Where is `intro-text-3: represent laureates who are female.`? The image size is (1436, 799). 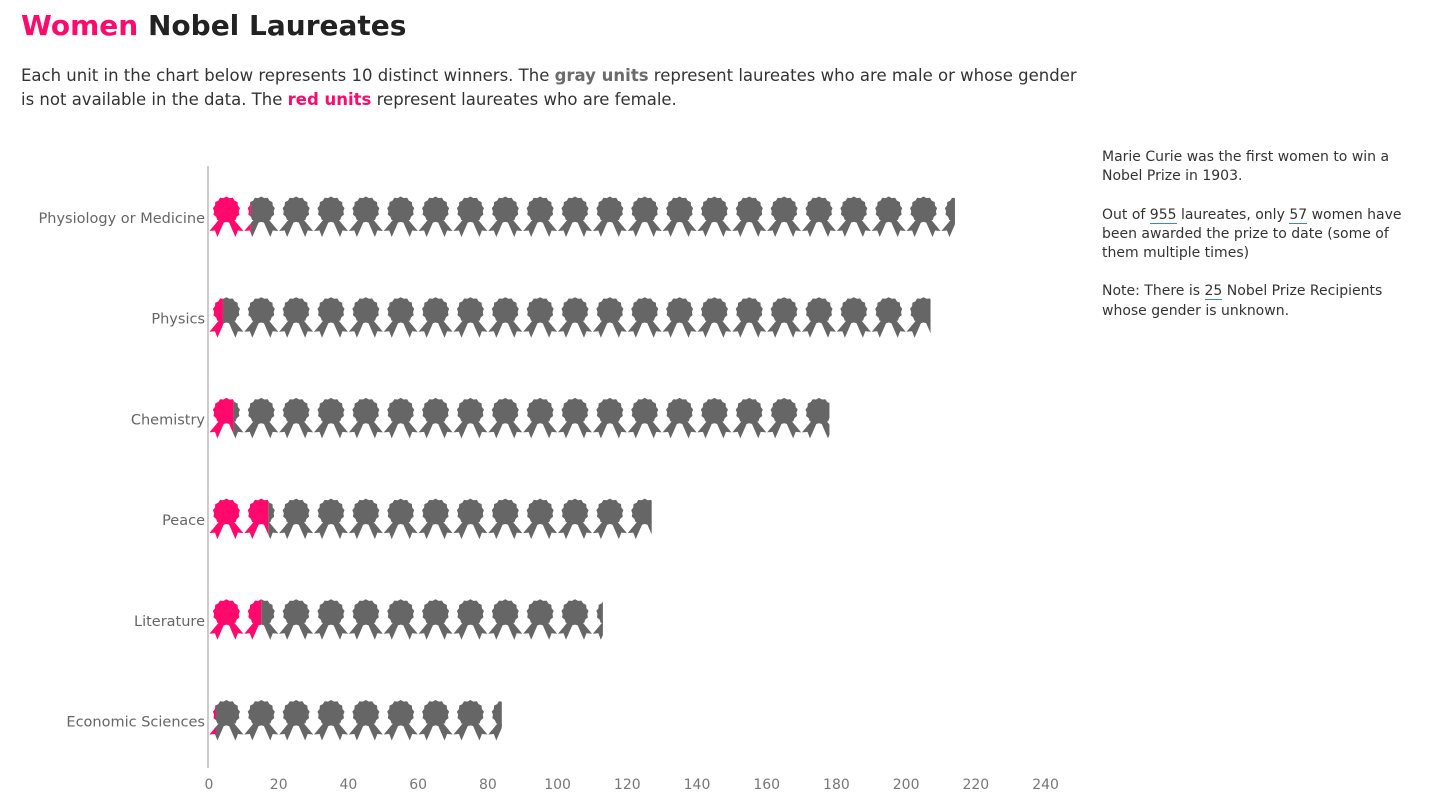
intro-text-3: represent laureates who are female. is located at coordinates (524, 99).